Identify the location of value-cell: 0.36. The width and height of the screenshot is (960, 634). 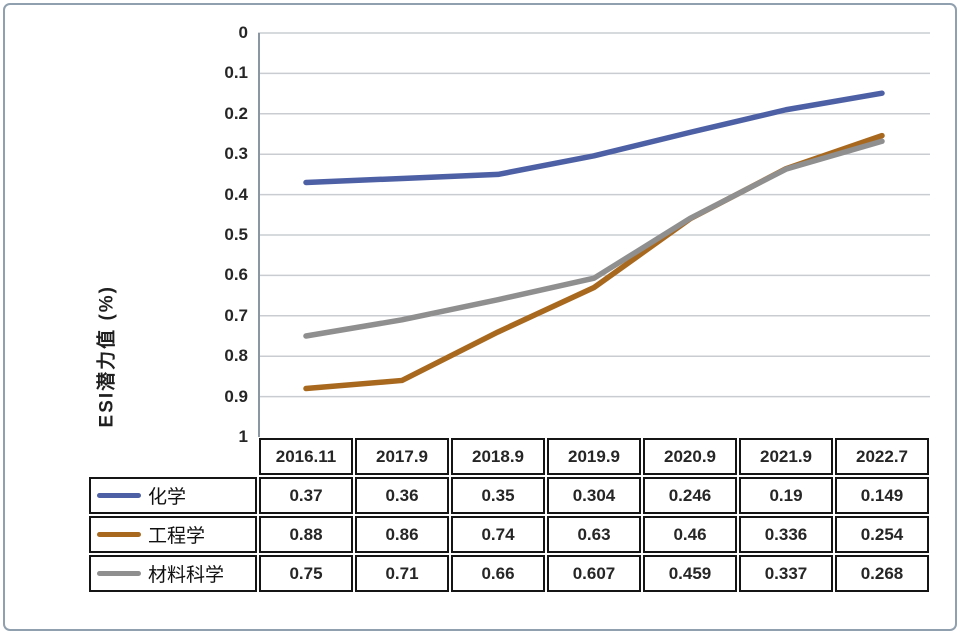
(402, 495).